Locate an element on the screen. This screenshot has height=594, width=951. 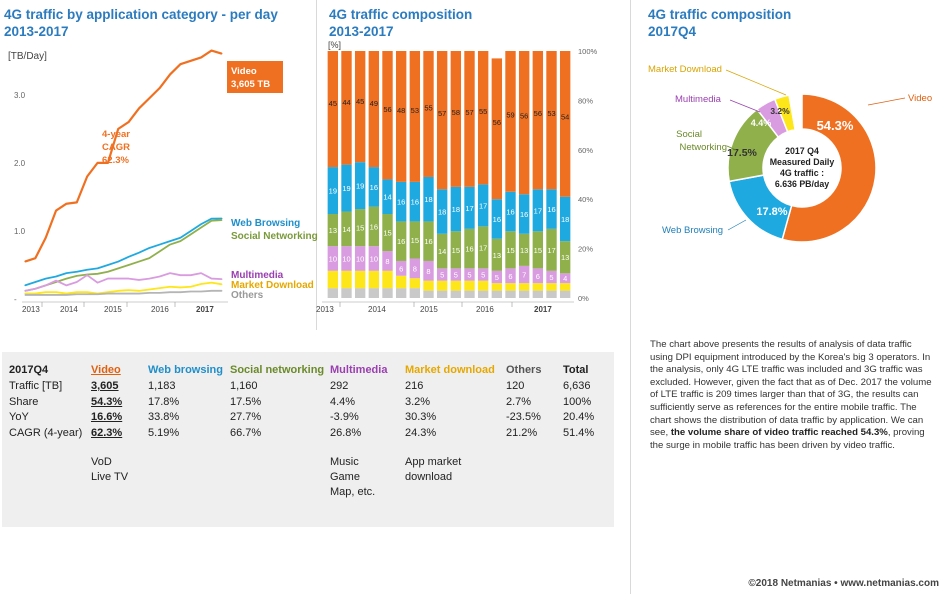
table-cell: 24.3% is located at coordinates (421, 432).